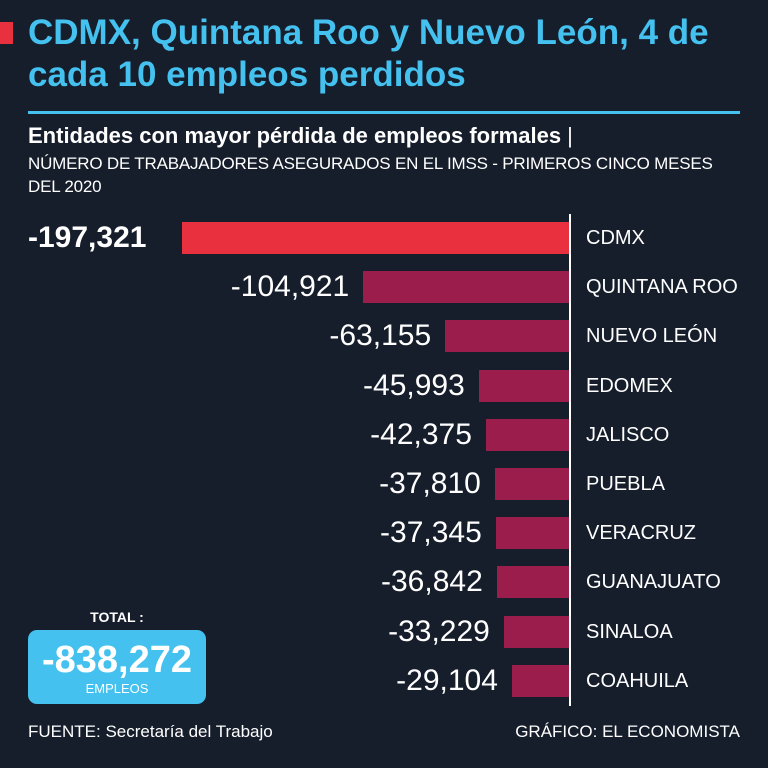  I want to click on bar-value-label: -104,921, so click(290, 286).